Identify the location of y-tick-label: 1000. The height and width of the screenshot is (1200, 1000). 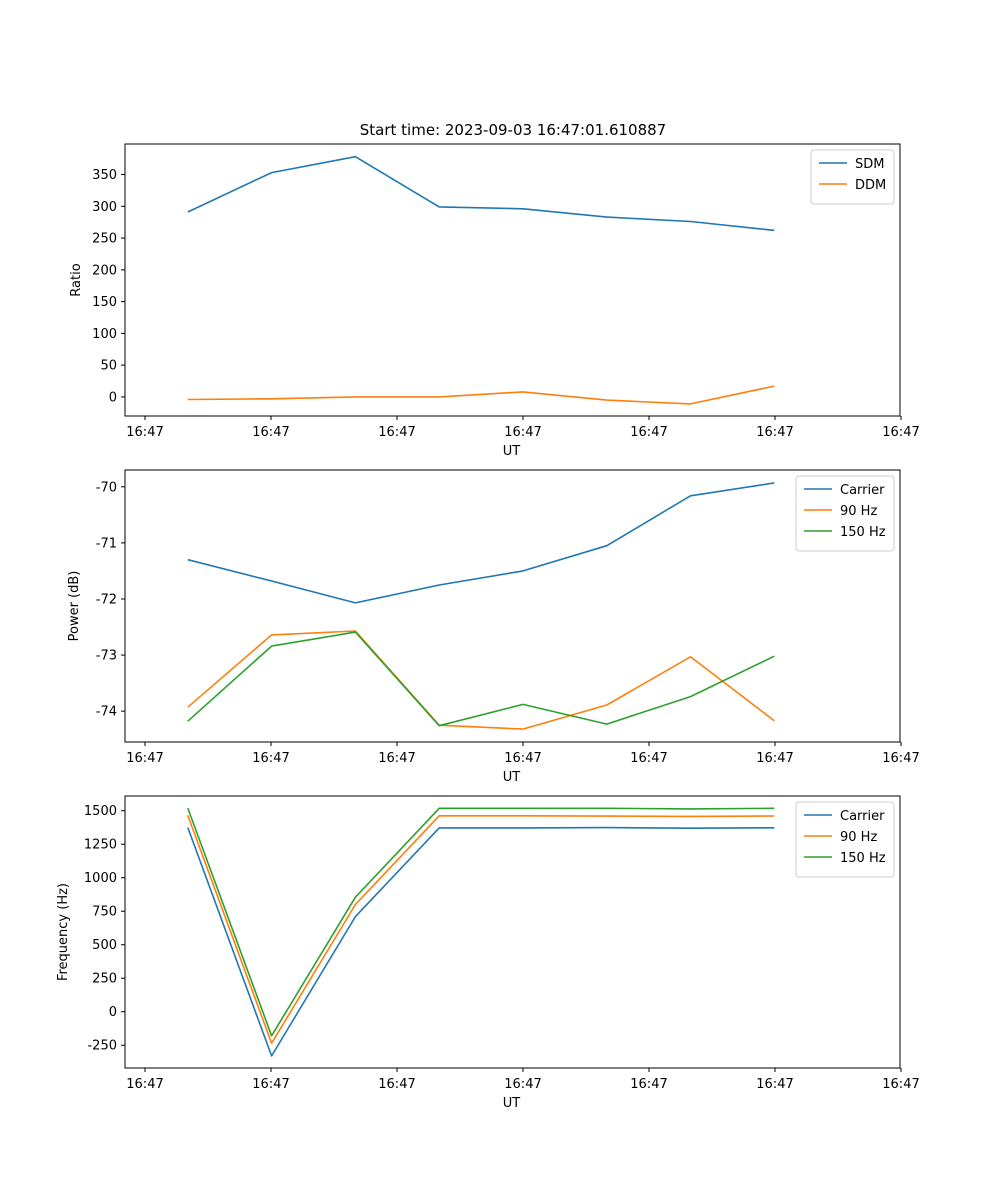
(100, 878).